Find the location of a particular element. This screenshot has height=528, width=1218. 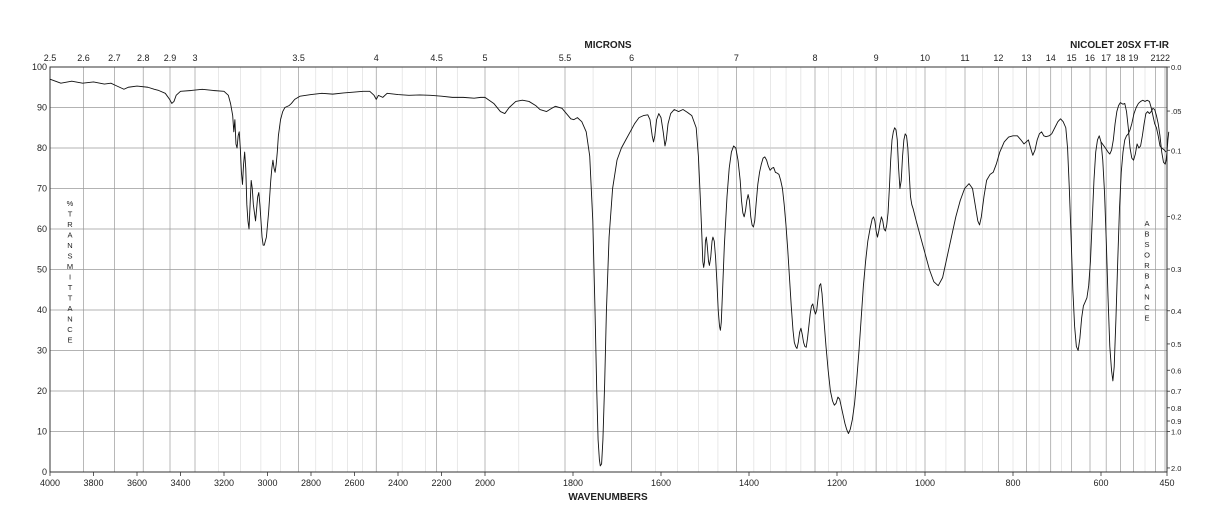

micron-tick-label: 16 is located at coordinates (1090, 58).